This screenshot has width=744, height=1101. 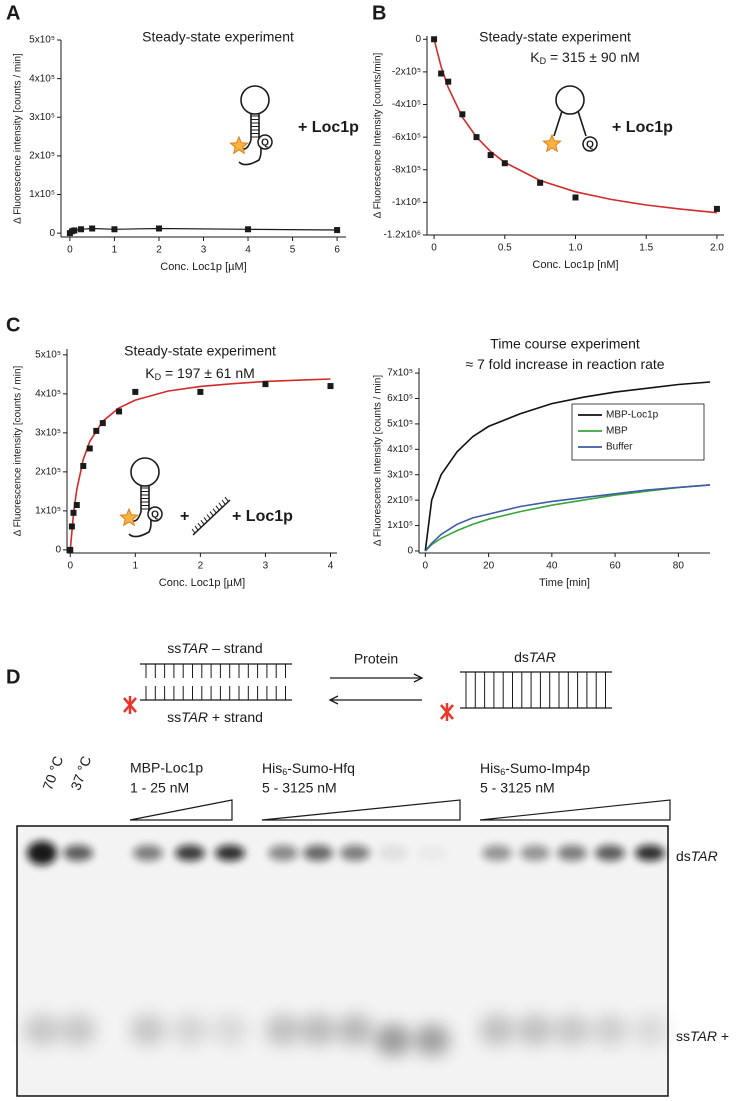 I want to click on strand, so click(x=582, y=123).